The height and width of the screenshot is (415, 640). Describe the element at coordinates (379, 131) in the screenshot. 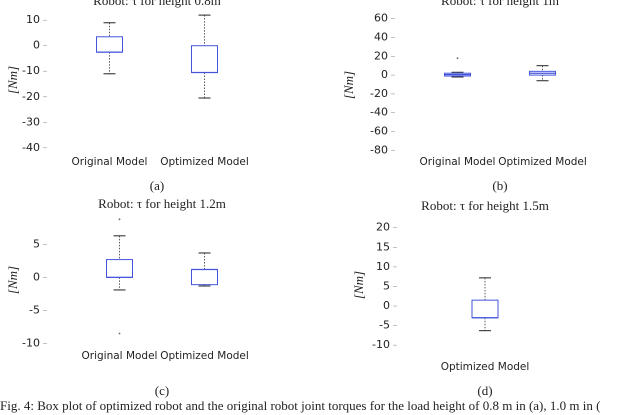

I see `y-tick-label: -60` at that location.